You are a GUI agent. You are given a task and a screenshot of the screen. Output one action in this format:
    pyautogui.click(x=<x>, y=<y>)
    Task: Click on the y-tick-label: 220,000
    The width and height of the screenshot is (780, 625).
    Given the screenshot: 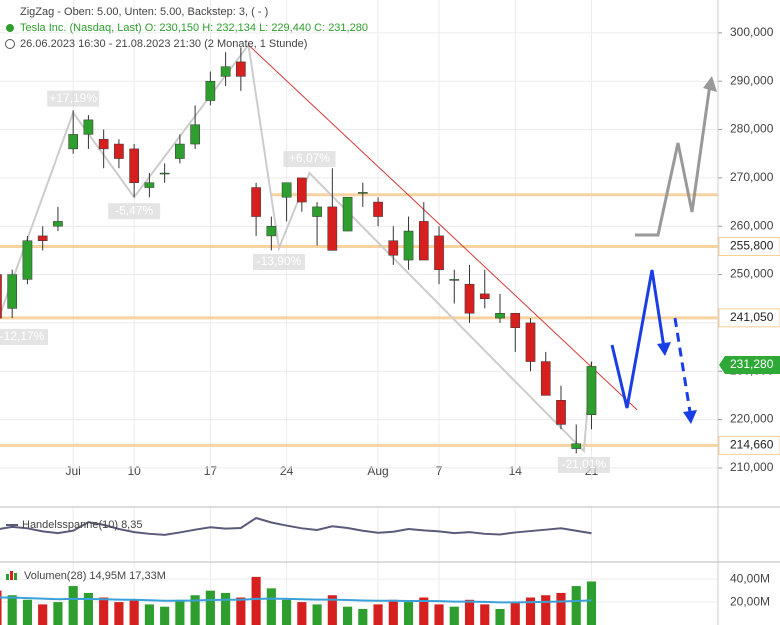 What is the action you would take?
    pyautogui.click(x=752, y=419)
    